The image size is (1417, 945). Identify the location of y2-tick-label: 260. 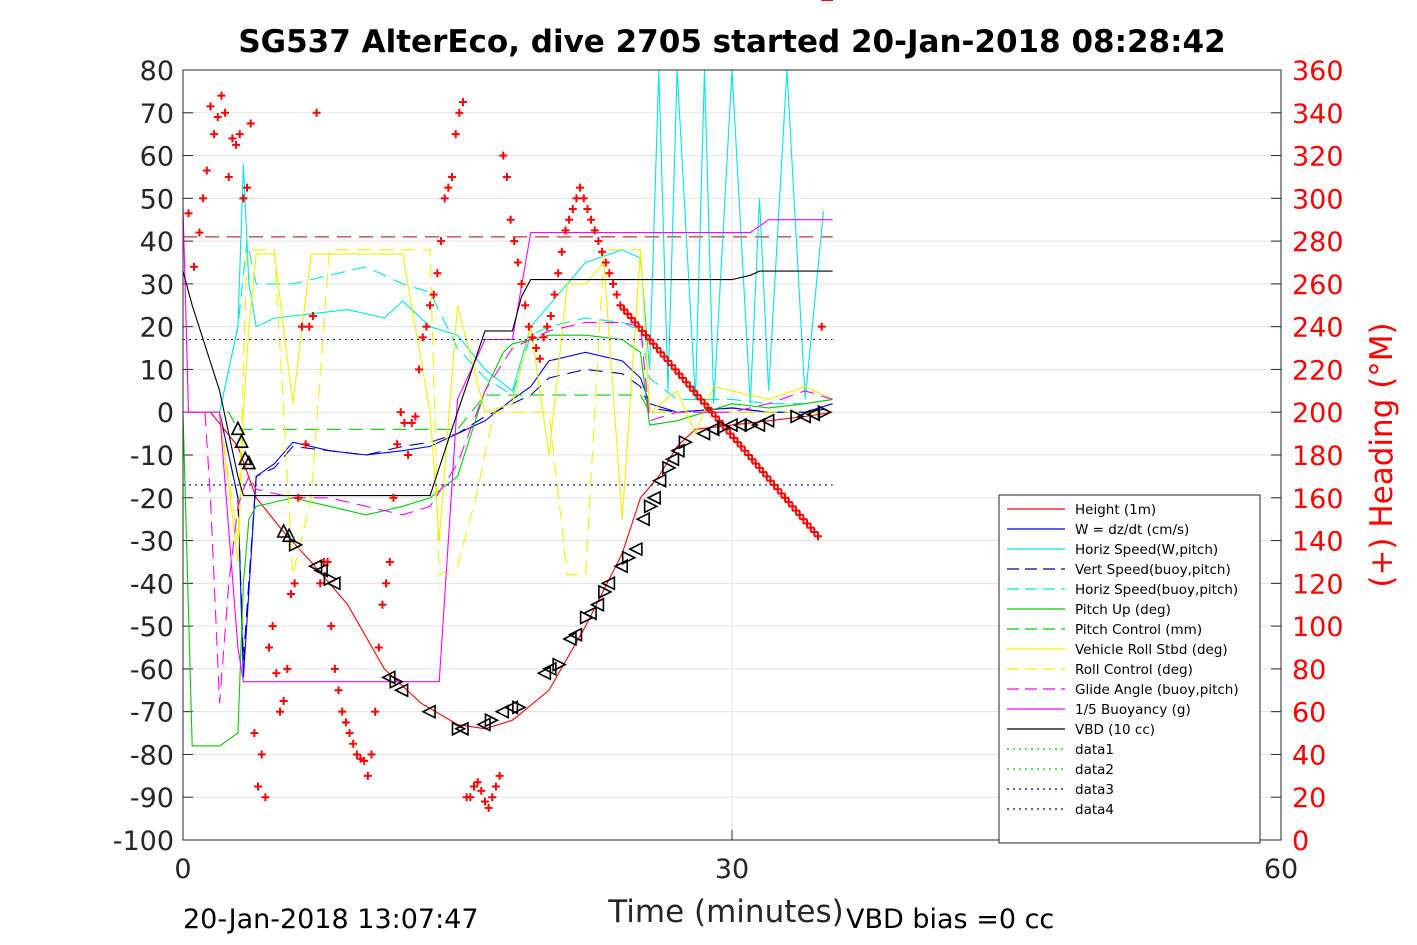
(1318, 285).